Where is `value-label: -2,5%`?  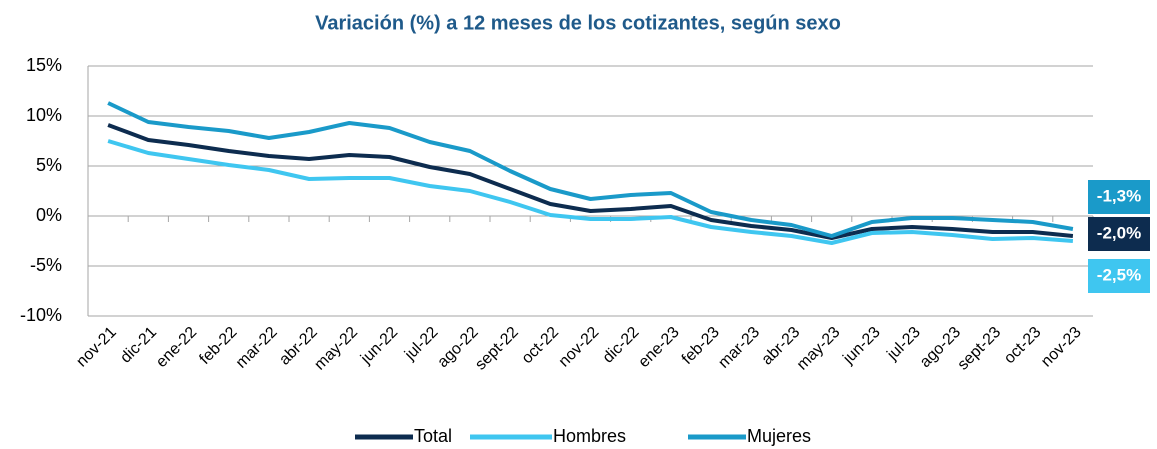
value-label: -2,5% is located at coordinates (1119, 274).